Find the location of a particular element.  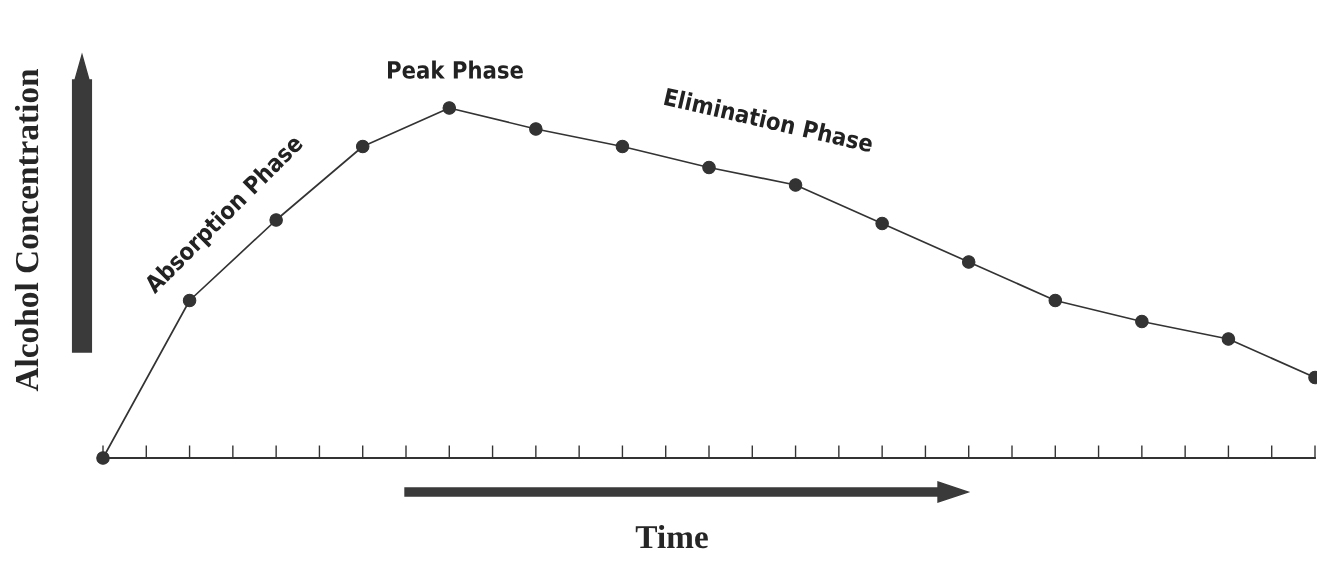

y-axis-title: Alcohol Concentration is located at coordinates (26, 230).